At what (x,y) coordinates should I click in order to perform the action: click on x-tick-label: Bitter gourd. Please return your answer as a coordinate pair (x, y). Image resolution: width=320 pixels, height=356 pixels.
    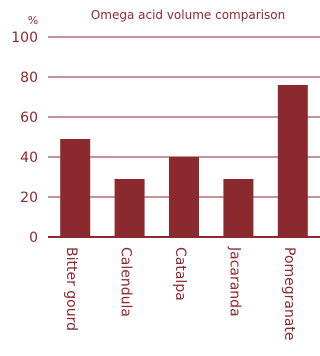
    Looking at the image, I should click on (71, 289).